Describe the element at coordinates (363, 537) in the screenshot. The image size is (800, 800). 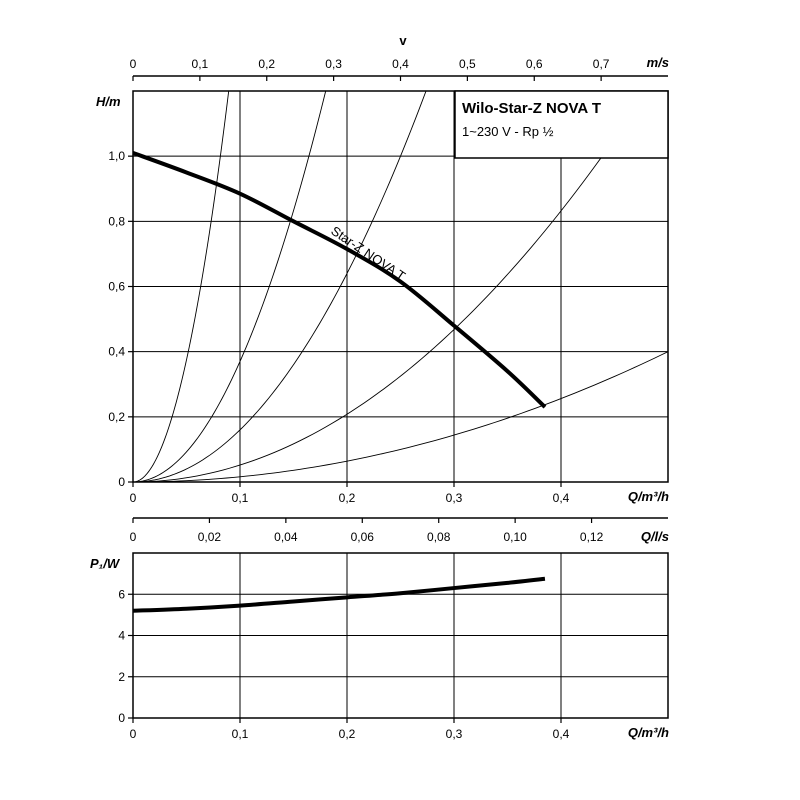
I see `flow-ls-tick-label: 0,06` at that location.